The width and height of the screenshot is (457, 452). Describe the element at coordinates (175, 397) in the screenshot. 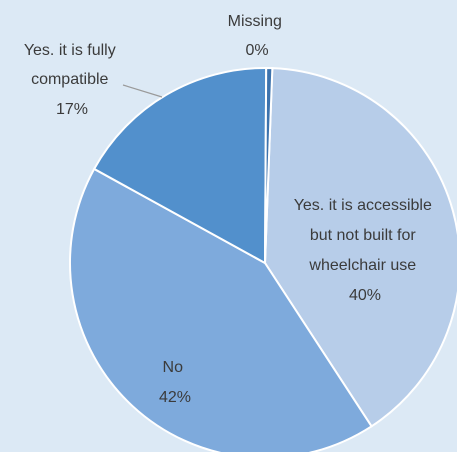

I see `slice-value-no: 42%` at that location.